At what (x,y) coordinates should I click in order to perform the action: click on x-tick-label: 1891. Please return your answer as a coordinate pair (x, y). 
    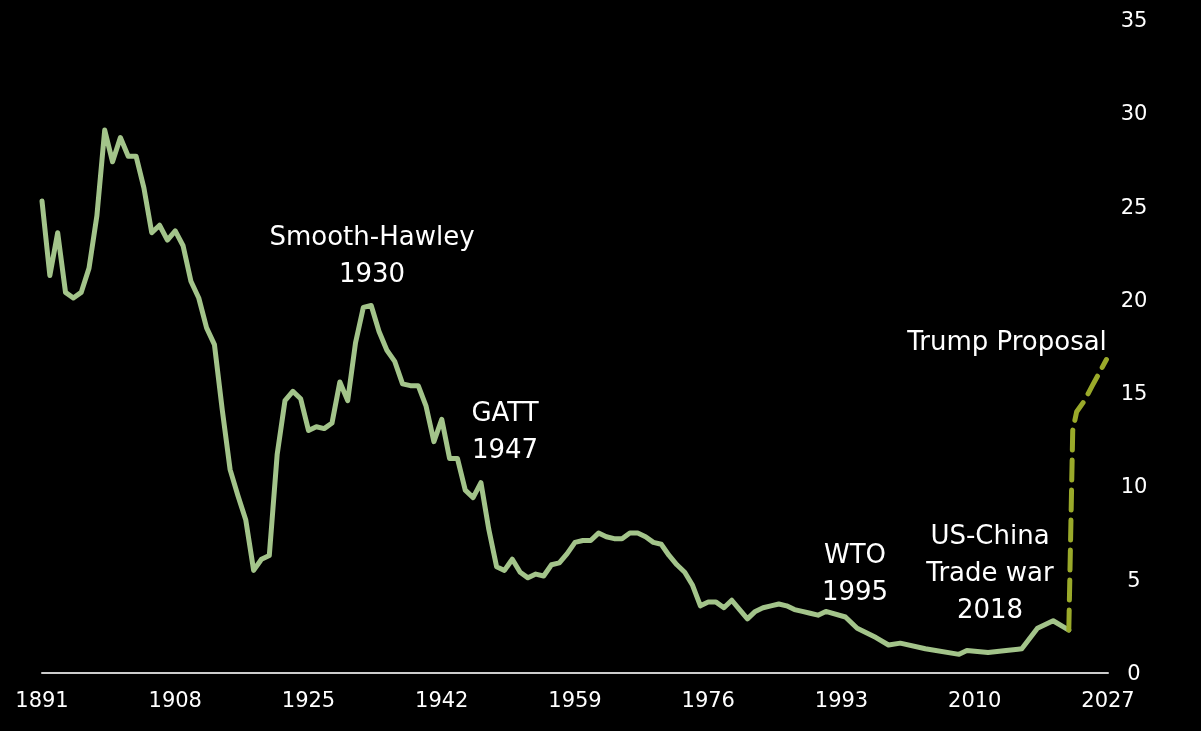
    Looking at the image, I should click on (42, 699).